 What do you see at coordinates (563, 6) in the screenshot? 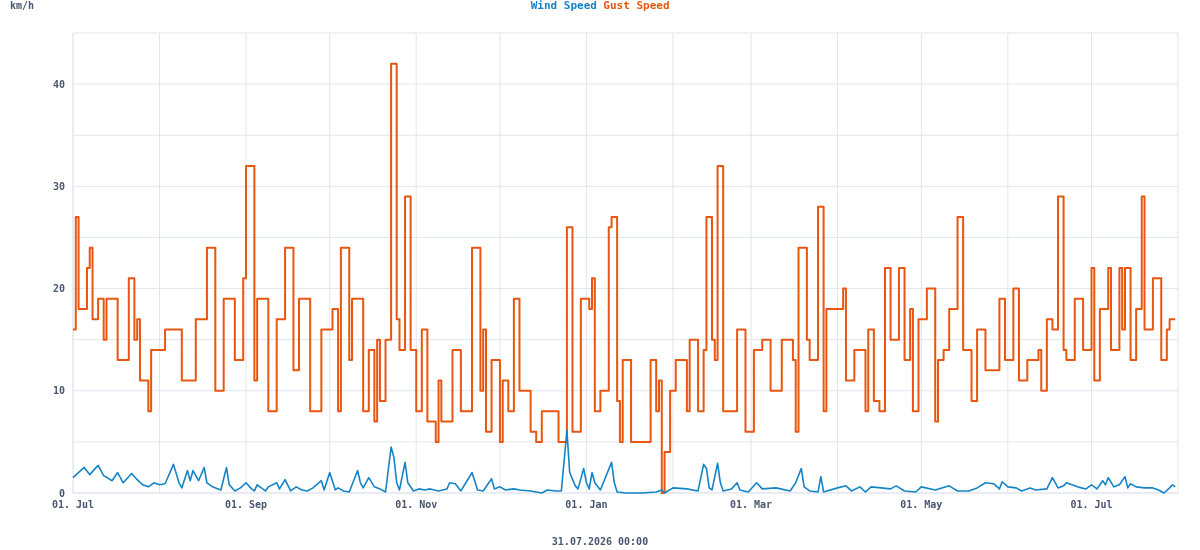
I see `text: Wind Speed` at bounding box center [563, 6].